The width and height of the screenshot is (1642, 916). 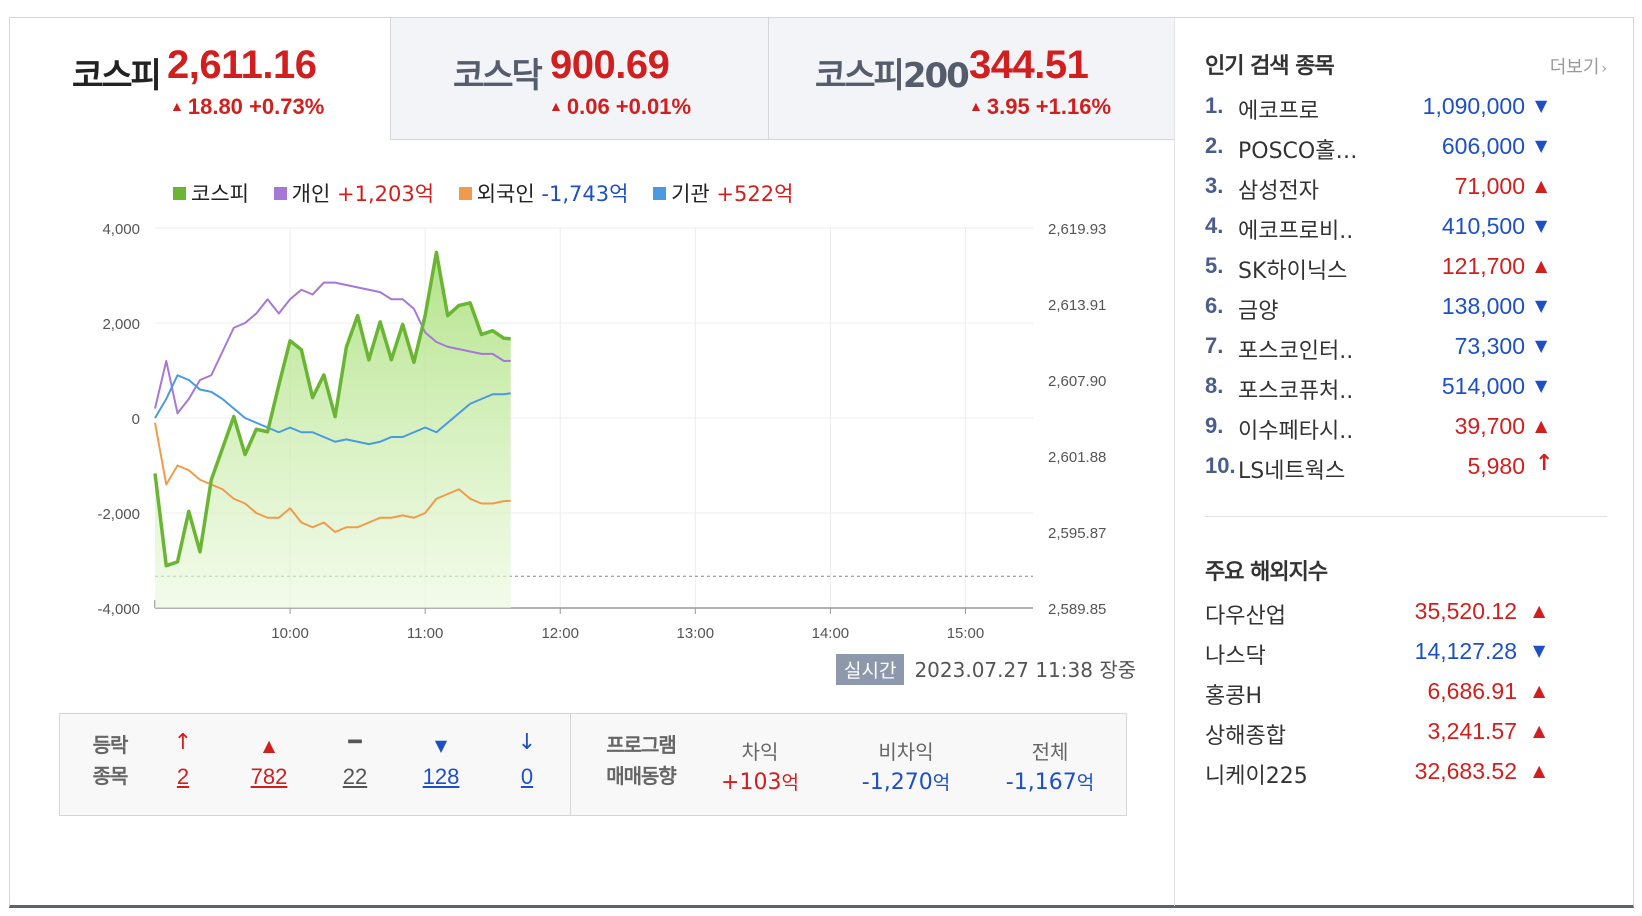 What do you see at coordinates (760, 752) in the screenshot?
I see `program-header: 차익` at bounding box center [760, 752].